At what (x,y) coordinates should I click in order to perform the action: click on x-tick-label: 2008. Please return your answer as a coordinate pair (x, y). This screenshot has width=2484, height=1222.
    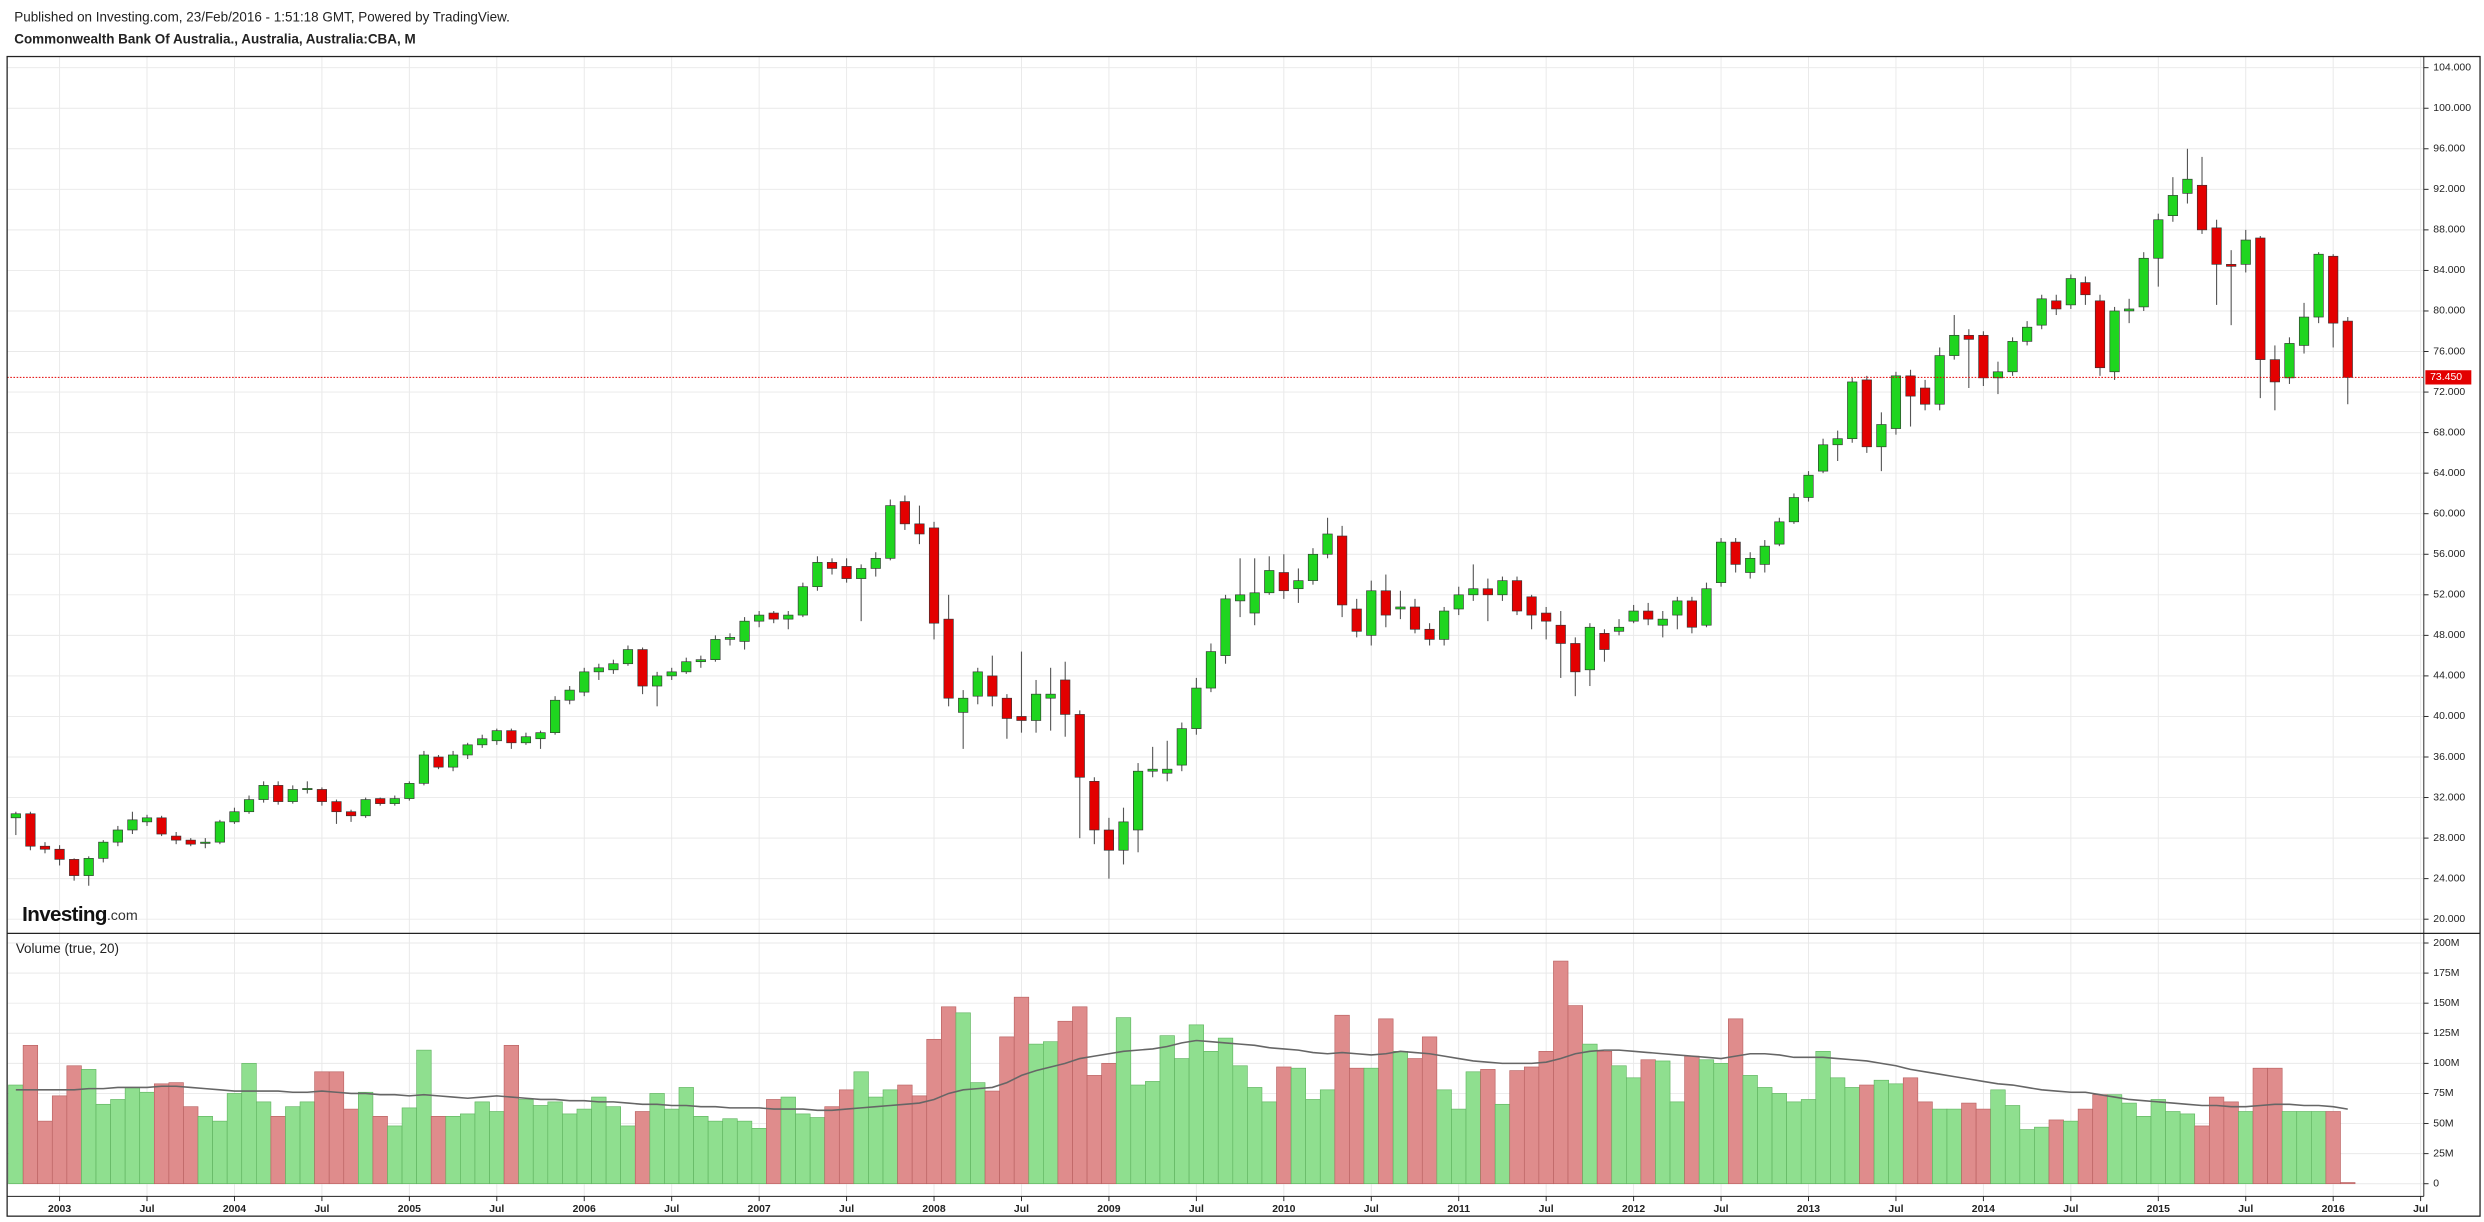
    Looking at the image, I should click on (933, 1209).